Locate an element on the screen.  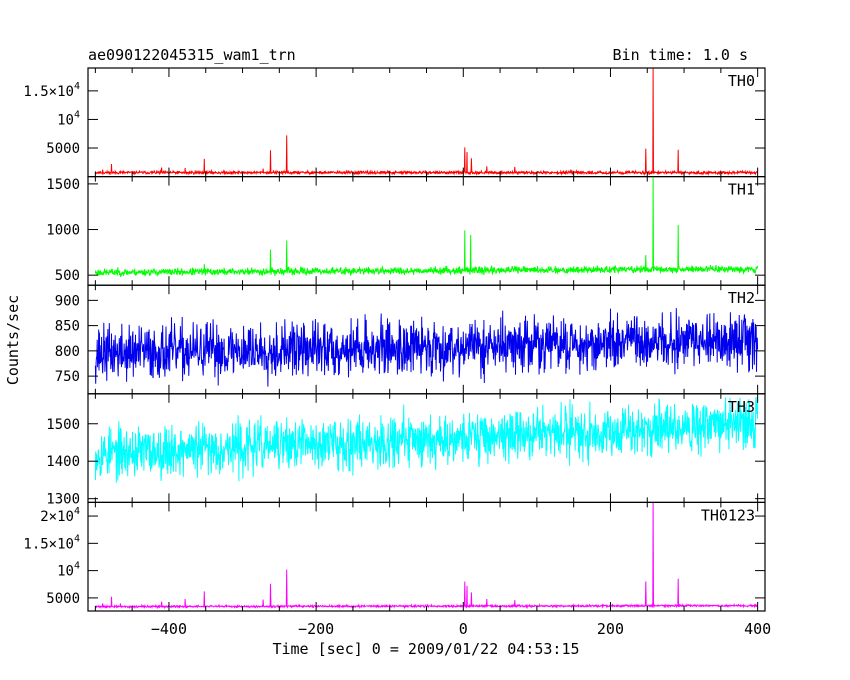
bin-time-label: Bin time: 1.0 s is located at coordinates (680, 55).